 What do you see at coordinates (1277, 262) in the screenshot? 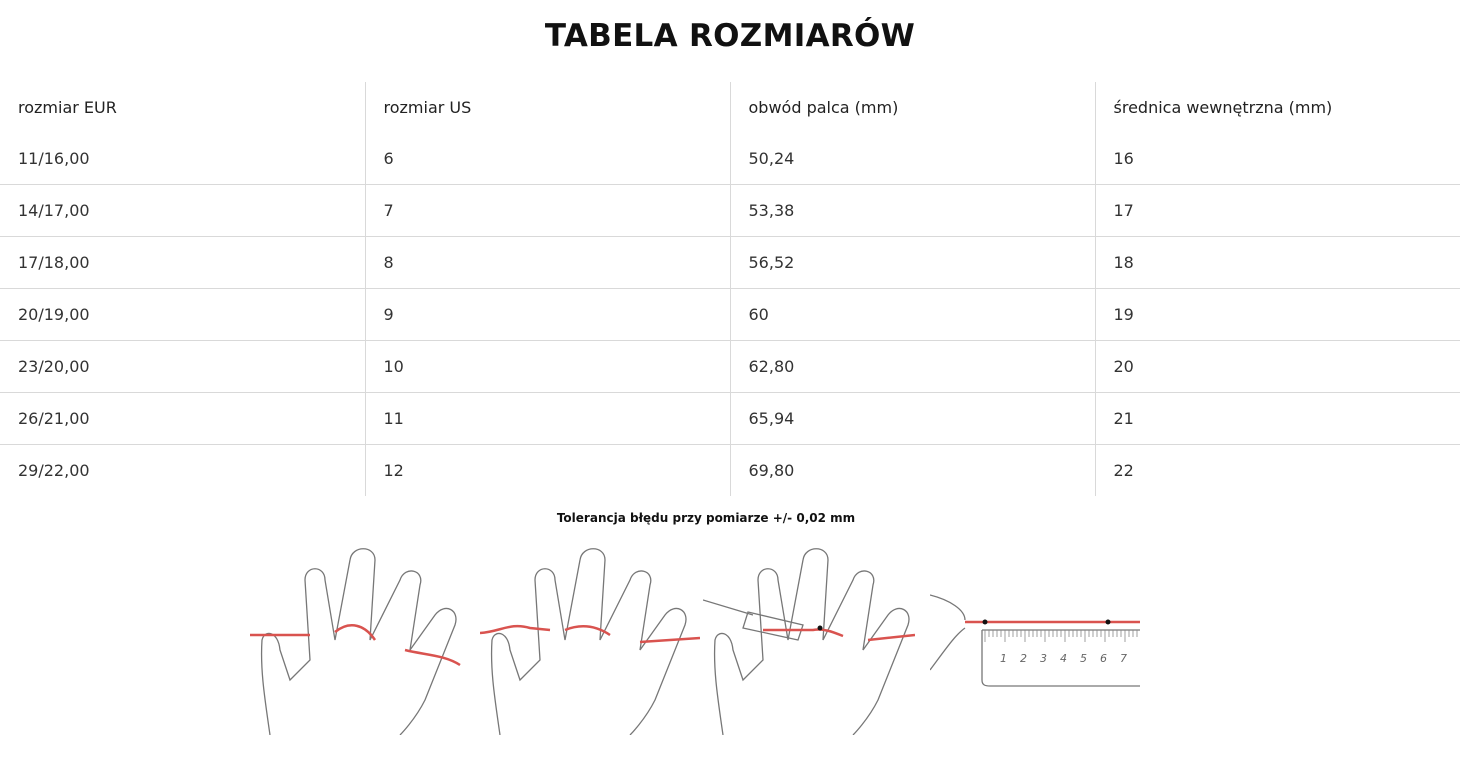
I see `cell-diameter: 18` at bounding box center [1277, 262].